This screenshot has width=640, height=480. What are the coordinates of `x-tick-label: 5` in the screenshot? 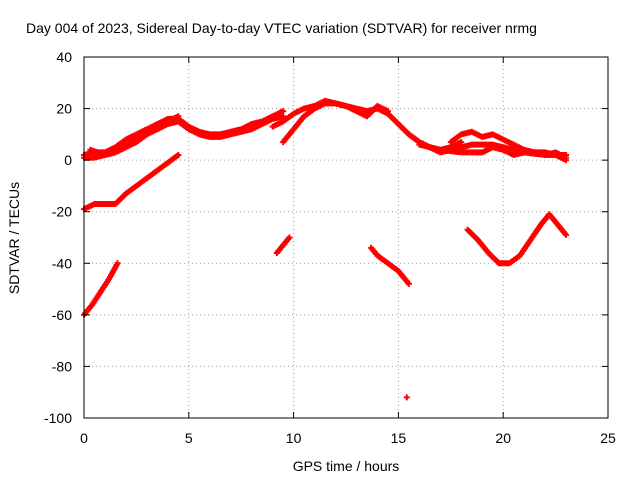 It's located at (189, 438).